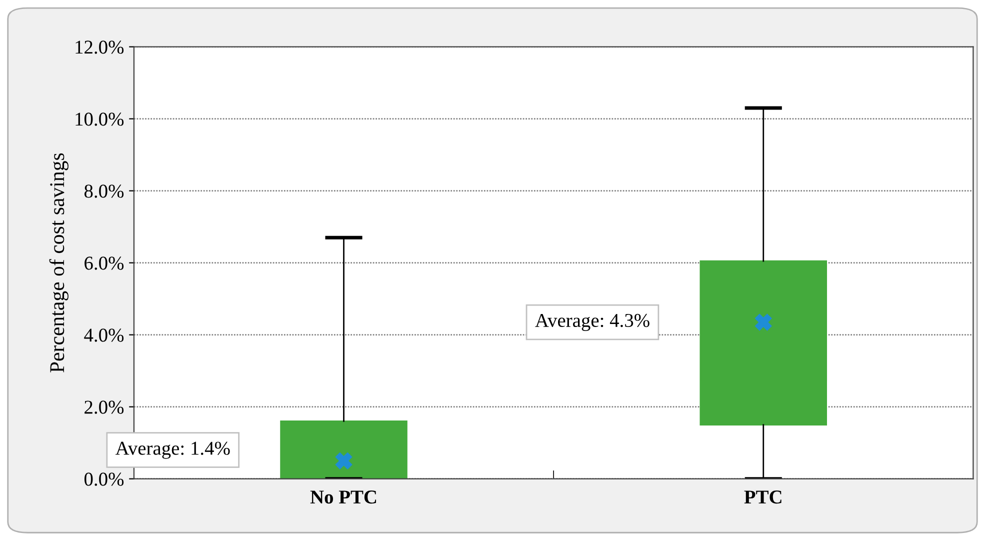 The height and width of the screenshot is (538, 985). Describe the element at coordinates (104, 263) in the screenshot. I see `y-tick-label: 6.0%` at that location.